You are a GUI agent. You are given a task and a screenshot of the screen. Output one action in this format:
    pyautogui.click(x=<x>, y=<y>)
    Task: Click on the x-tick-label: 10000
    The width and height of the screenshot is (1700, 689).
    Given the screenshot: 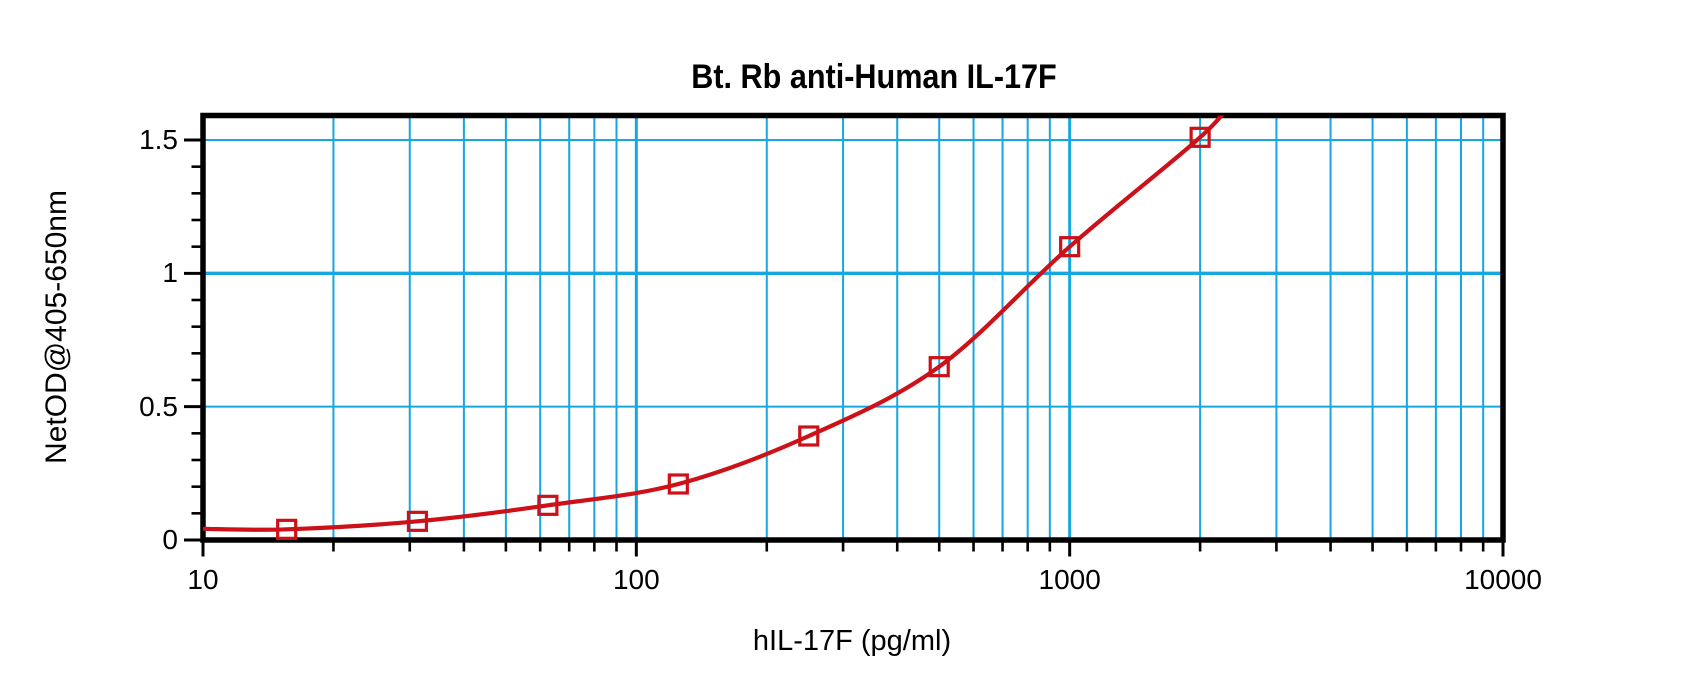 What is the action you would take?
    pyautogui.click(x=1503, y=579)
    